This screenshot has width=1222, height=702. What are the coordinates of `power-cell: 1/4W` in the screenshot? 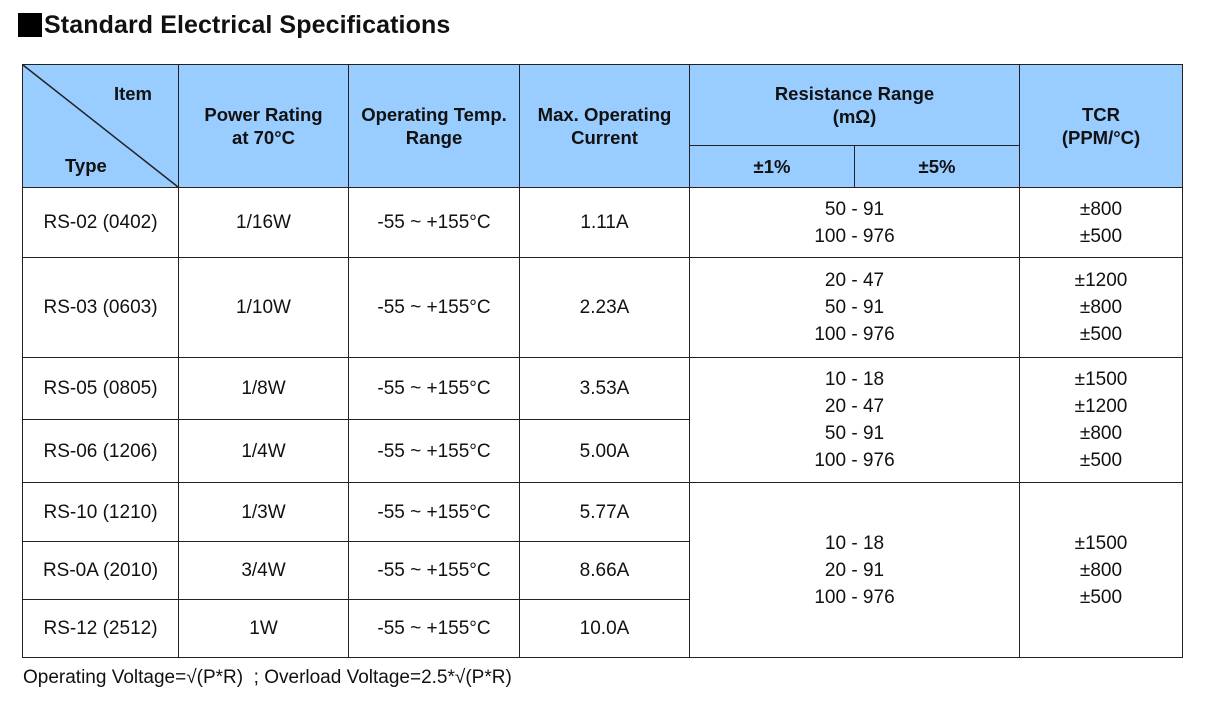 It's located at (263, 451).